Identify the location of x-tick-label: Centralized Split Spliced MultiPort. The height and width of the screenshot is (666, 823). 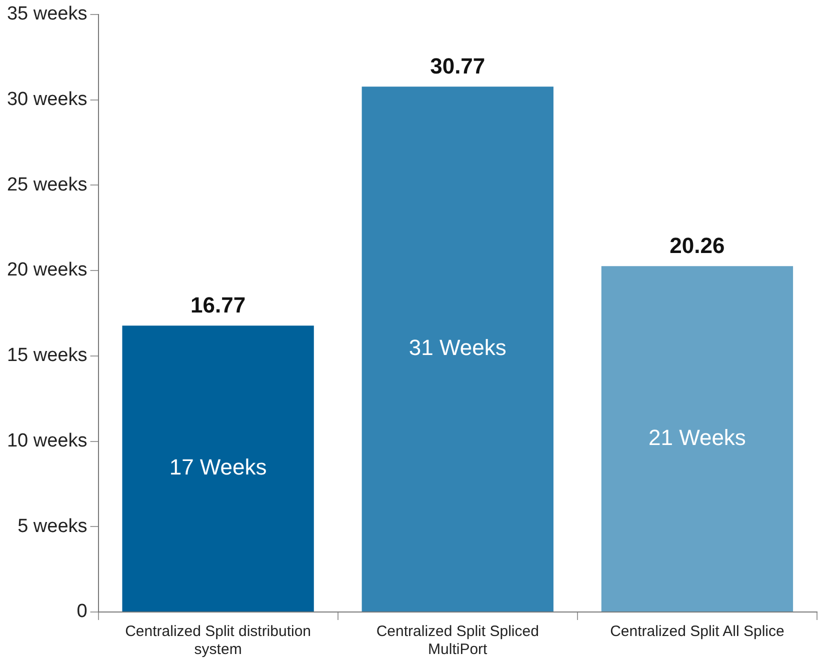
(457, 640).